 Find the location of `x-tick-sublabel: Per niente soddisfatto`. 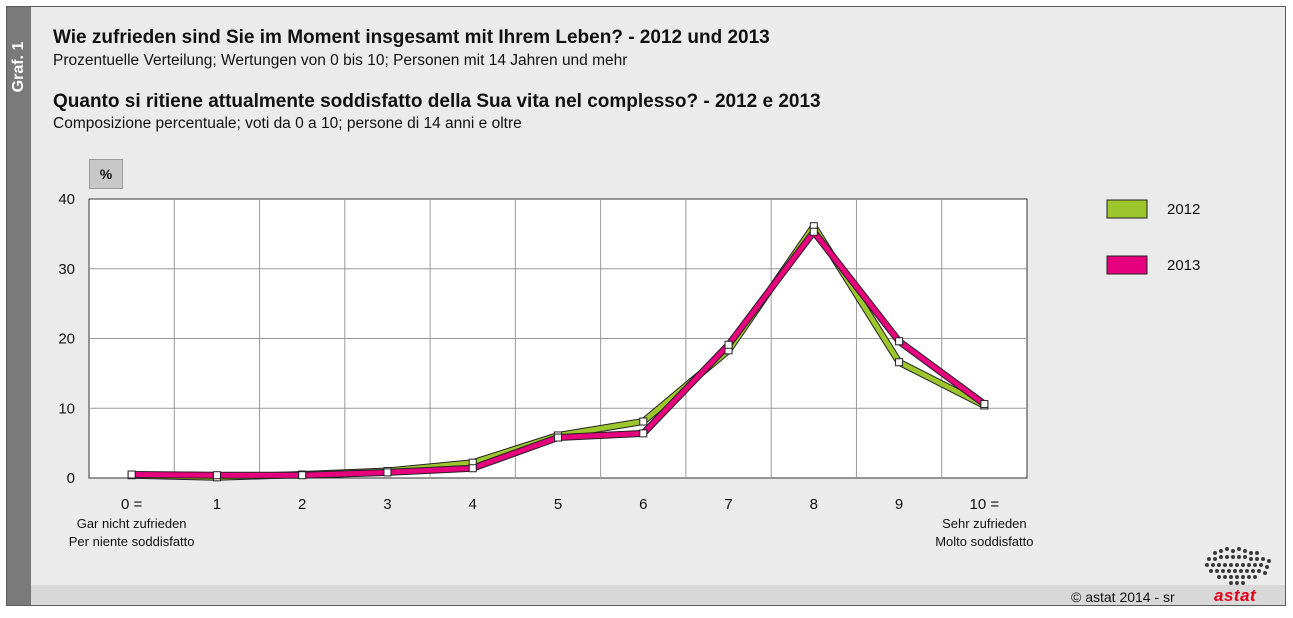

x-tick-sublabel: Per niente soddisfatto is located at coordinates (132, 541).